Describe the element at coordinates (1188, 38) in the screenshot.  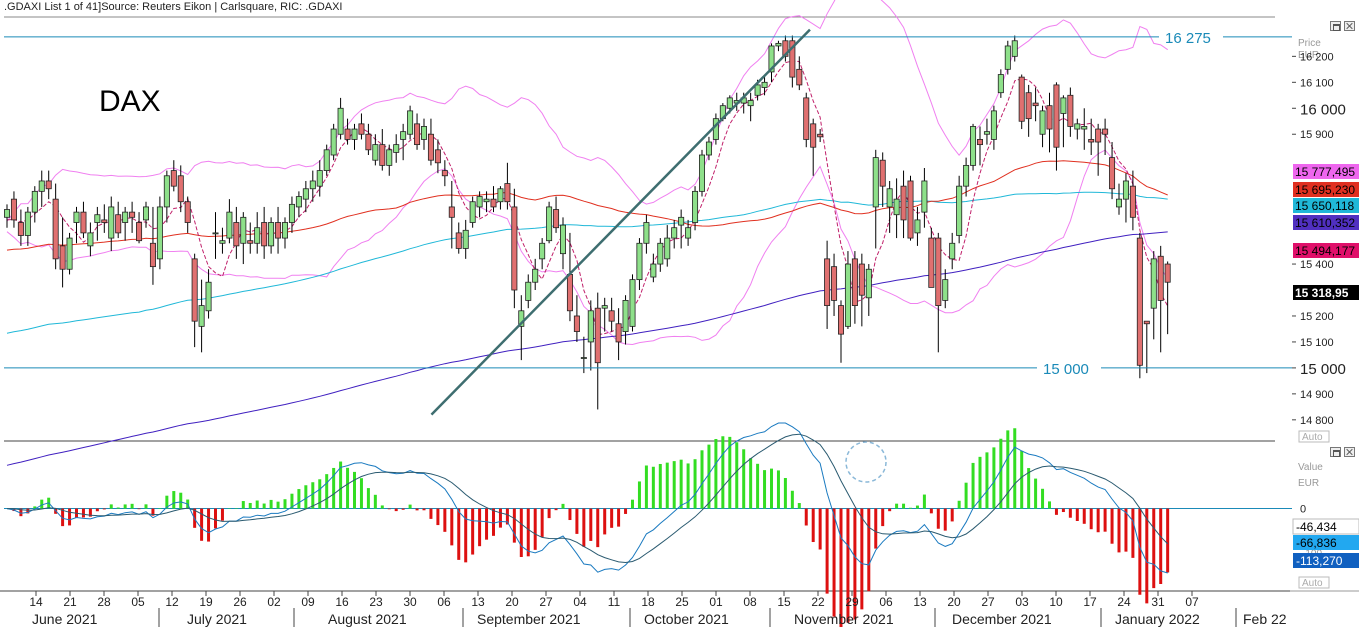
I see `hline-label-0: 16 275` at that location.